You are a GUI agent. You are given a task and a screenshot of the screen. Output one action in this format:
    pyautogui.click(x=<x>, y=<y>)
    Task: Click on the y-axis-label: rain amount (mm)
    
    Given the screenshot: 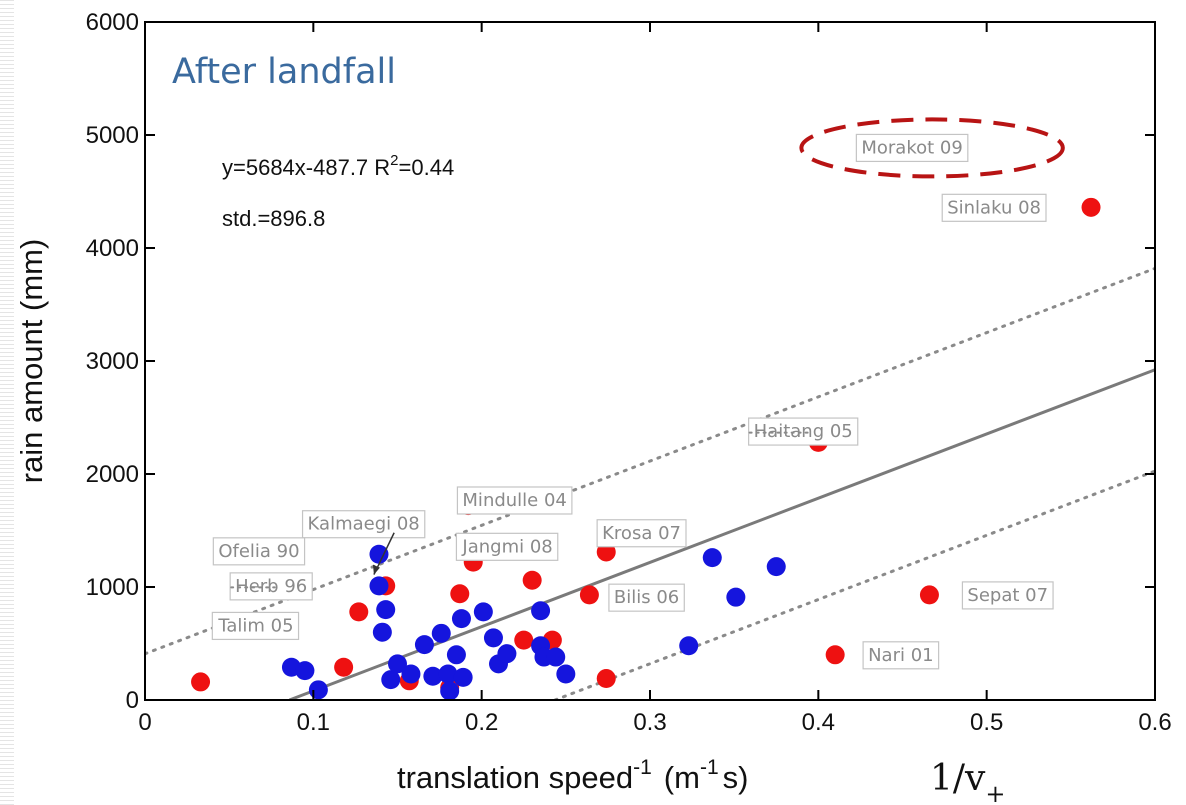 What is the action you would take?
    pyautogui.click(x=31, y=361)
    